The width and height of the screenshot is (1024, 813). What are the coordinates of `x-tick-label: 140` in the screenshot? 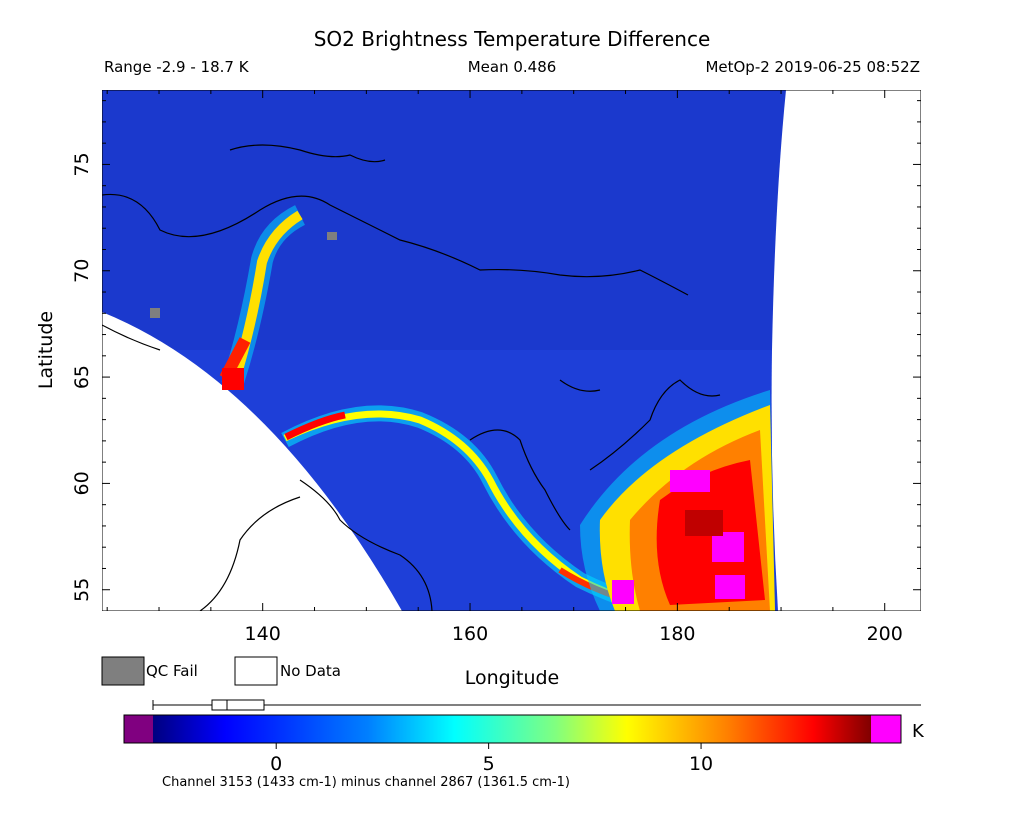 It's located at (263, 634).